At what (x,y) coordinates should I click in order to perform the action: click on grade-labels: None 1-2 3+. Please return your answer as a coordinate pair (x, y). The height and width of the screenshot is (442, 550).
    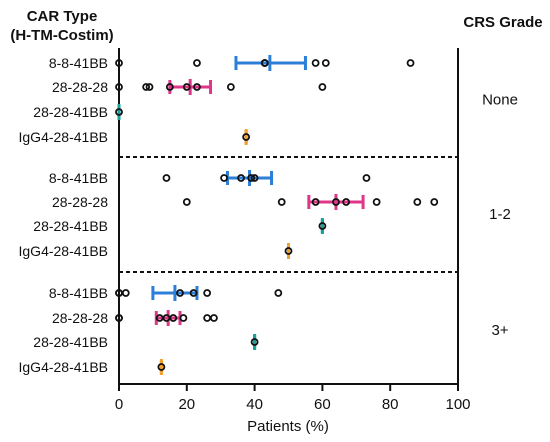
    Looking at the image, I should click on (500, 216).